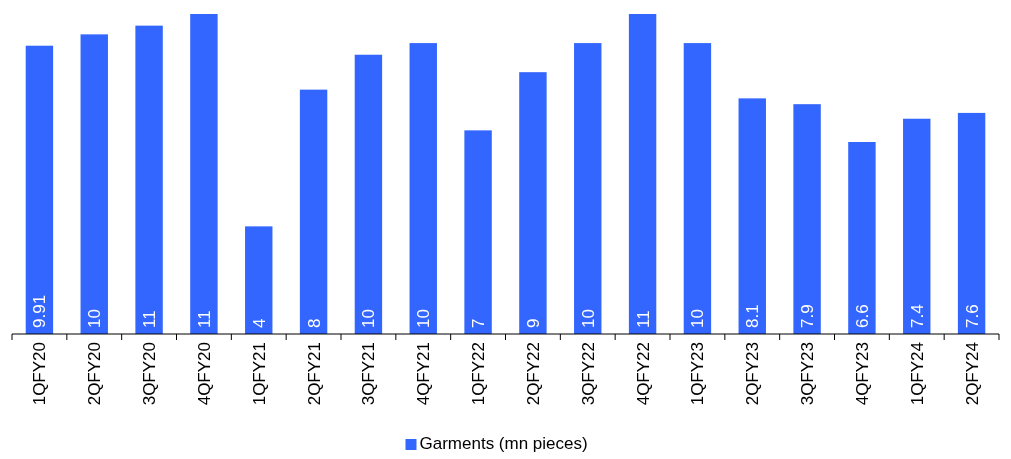 This screenshot has width=1011, height=459. Describe the element at coordinates (753, 316) in the screenshot. I see `data-label: 8.1` at that location.